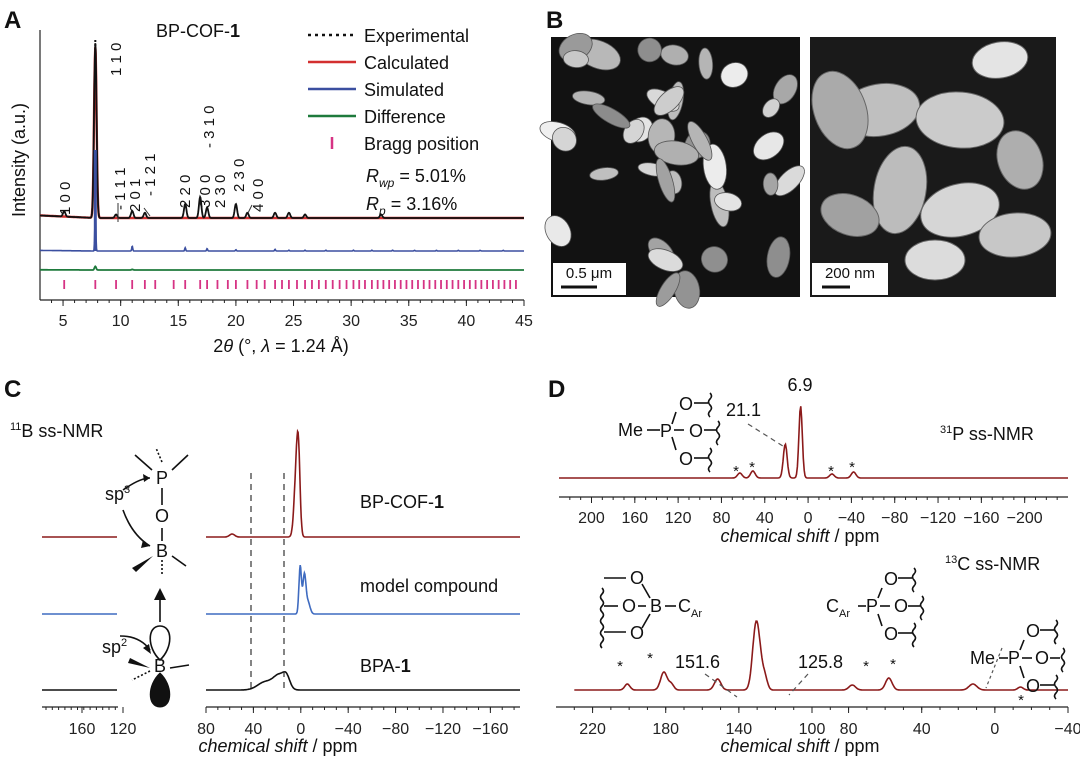 The image size is (1080, 779). Describe the element at coordinates (82, 729) in the screenshot. I see `x-tick-label: 160` at that location.